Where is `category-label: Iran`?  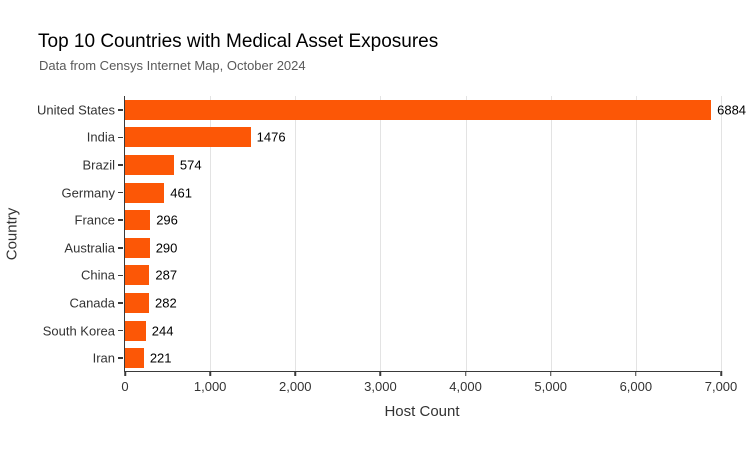 category-label: Iran is located at coordinates (103, 358).